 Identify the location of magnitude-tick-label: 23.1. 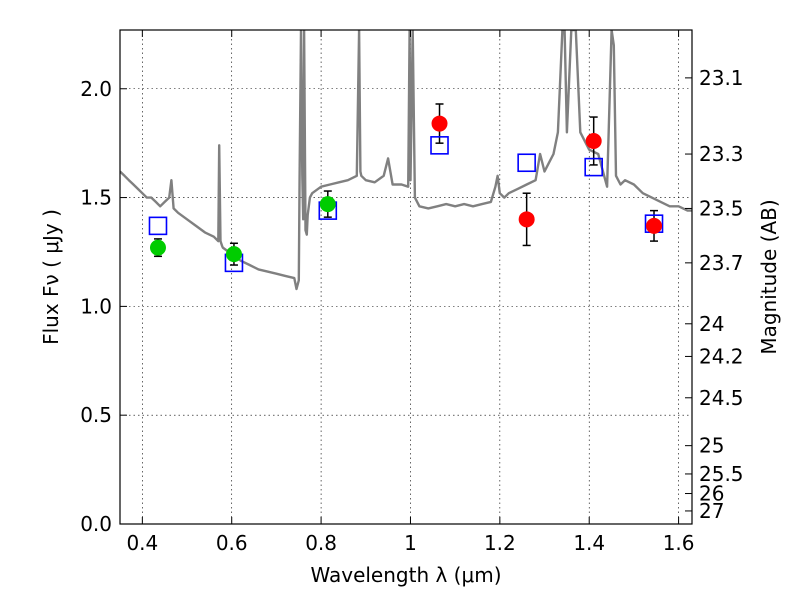
(721, 78).